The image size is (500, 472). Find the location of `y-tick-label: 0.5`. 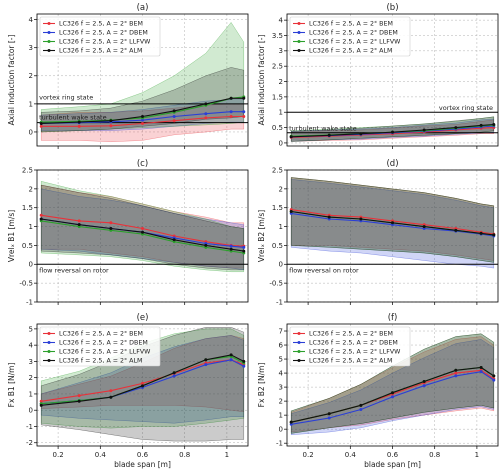

y-tick-label: 0.5 is located at coordinates (277, 246).